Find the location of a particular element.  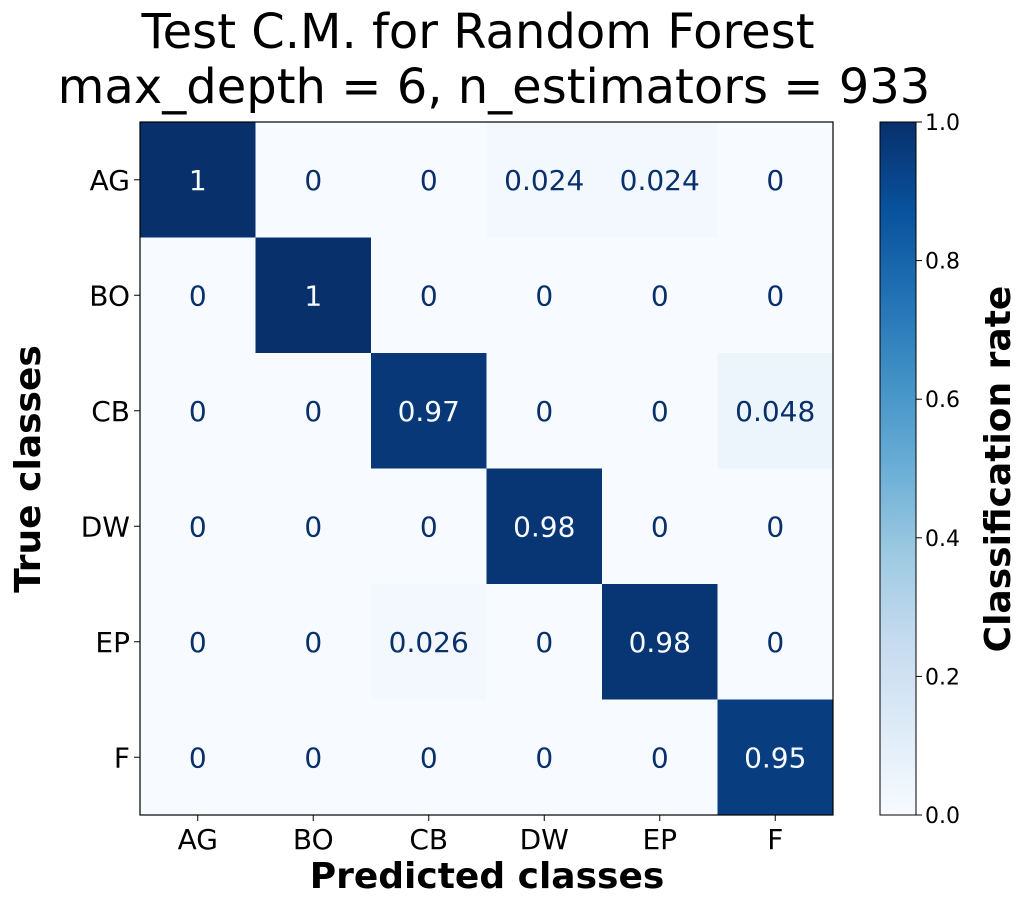

colorbar-tick-label: 0.8 is located at coordinates (942, 262).